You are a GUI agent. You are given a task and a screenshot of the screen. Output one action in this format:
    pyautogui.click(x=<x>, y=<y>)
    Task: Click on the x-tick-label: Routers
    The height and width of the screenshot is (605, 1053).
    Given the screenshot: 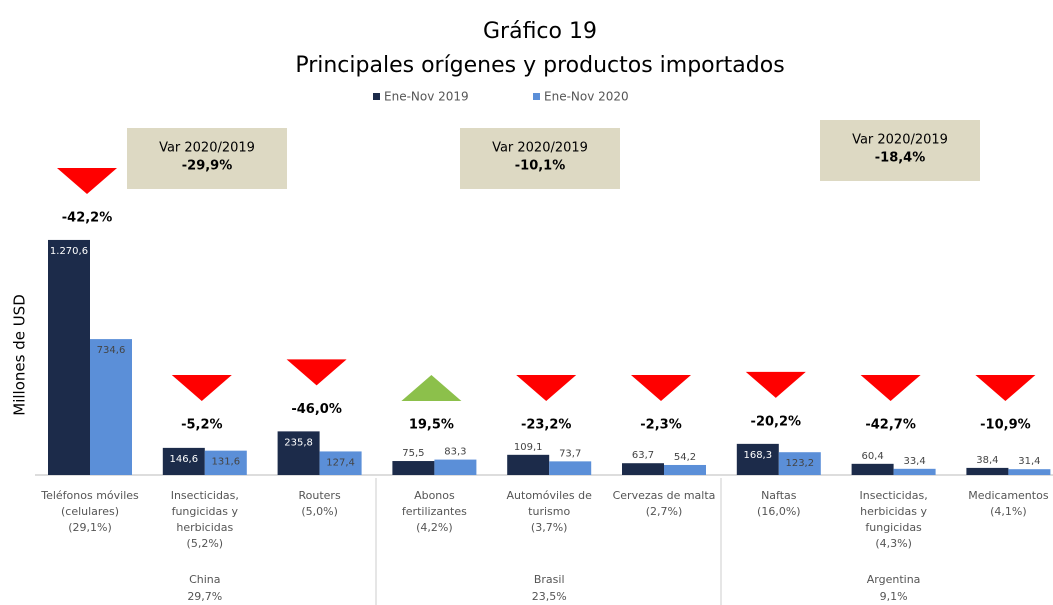 What is the action you would take?
    pyautogui.click(x=320, y=495)
    